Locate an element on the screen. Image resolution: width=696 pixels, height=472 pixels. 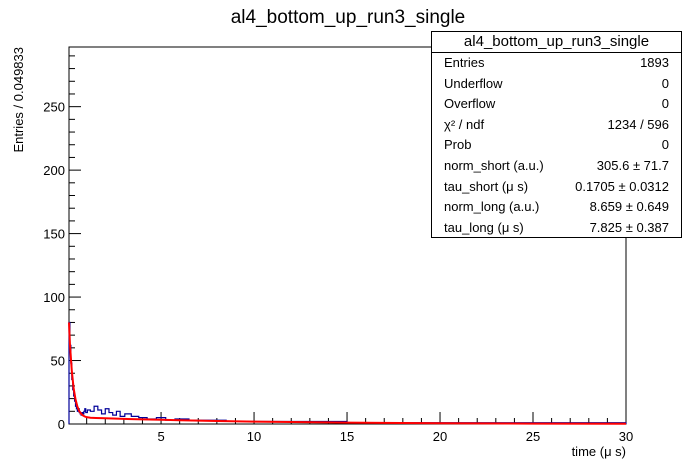
stats-row: norm_long (a.u.) 8.659 ± 0.649 is located at coordinates (556, 207).